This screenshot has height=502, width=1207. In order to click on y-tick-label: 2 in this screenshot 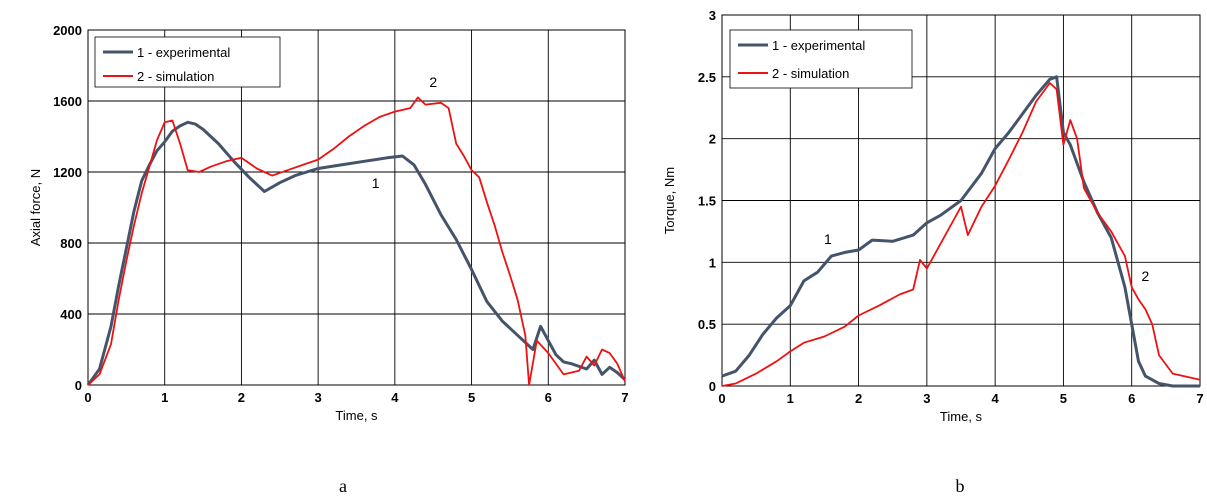, I will do `click(712, 139)`.